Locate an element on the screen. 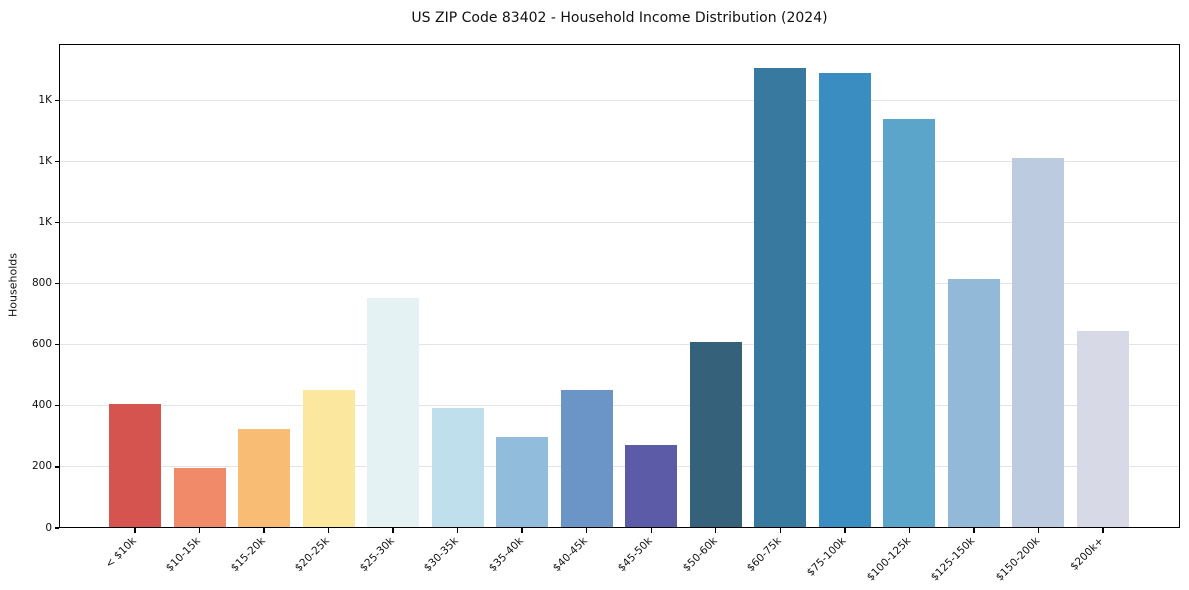 Image resolution: width=1189 pixels, height=590 pixels. x-tick-label: $25-30k is located at coordinates (377, 555).